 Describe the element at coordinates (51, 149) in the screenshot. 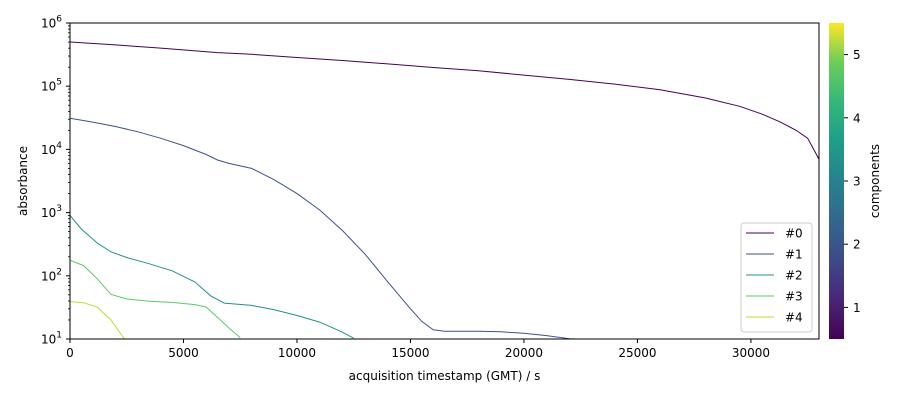

I see `y-tick-label: 10⁴` at that location.